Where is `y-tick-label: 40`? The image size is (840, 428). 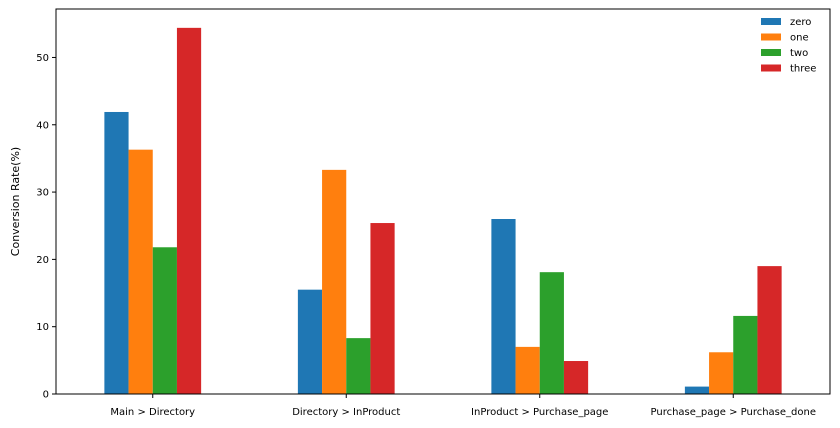 y-tick-label: 40 is located at coordinates (42, 125).